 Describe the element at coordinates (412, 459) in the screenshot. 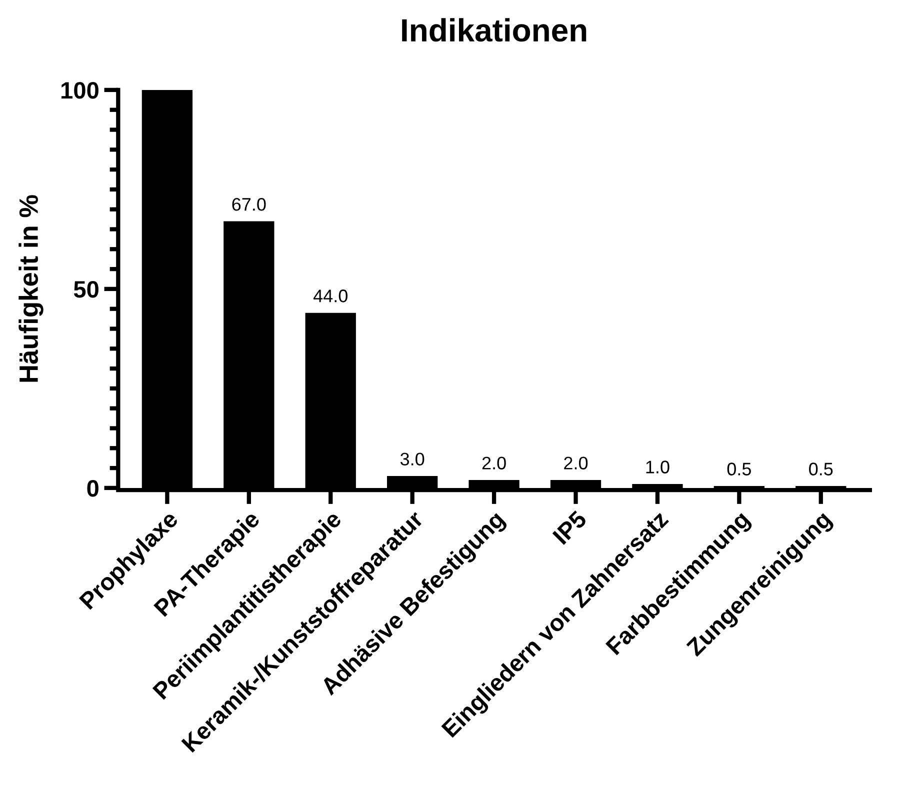

I see `data-label: 3.0` at that location.